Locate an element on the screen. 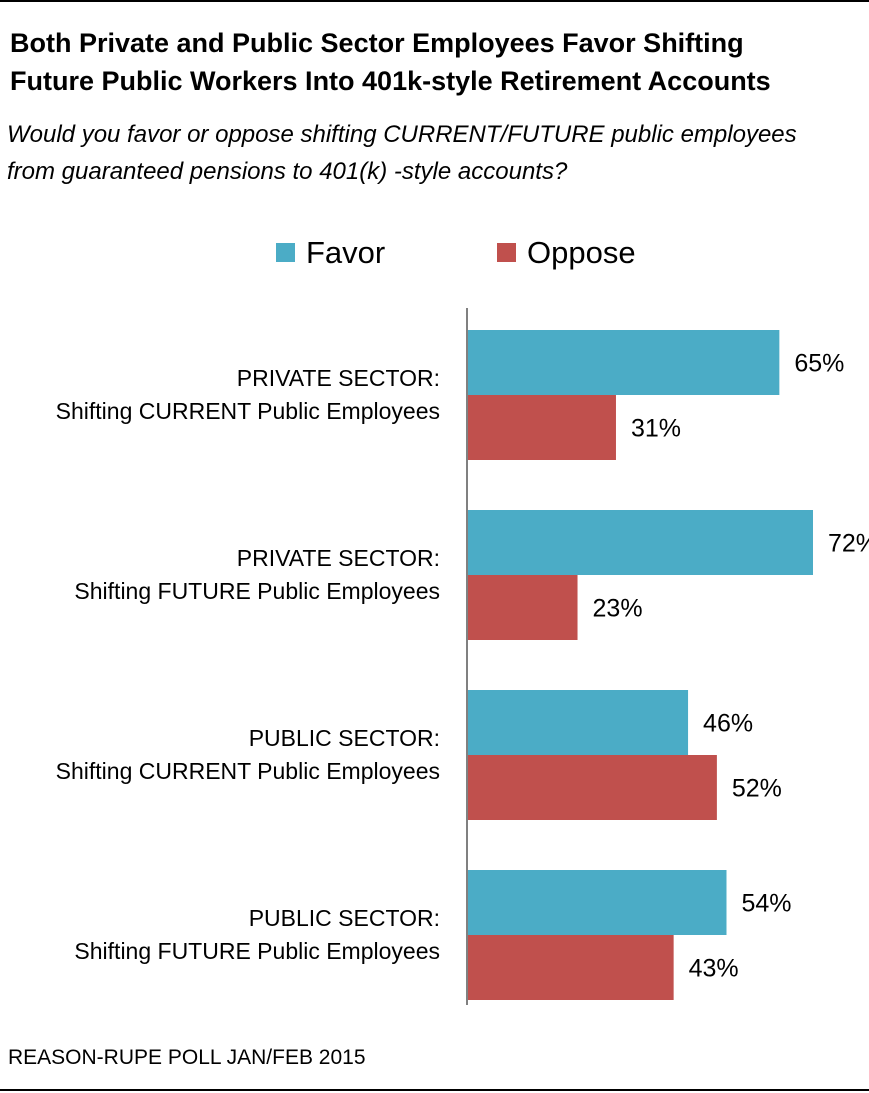 This screenshot has width=869, height=1093. legend-label-oppose: Oppose is located at coordinates (581, 252).